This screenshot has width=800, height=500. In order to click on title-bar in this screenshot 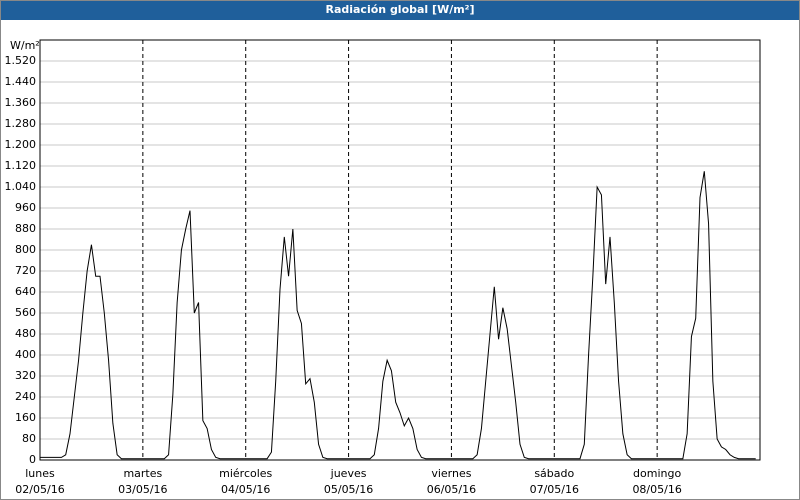, I will do `click(400, 10)`.